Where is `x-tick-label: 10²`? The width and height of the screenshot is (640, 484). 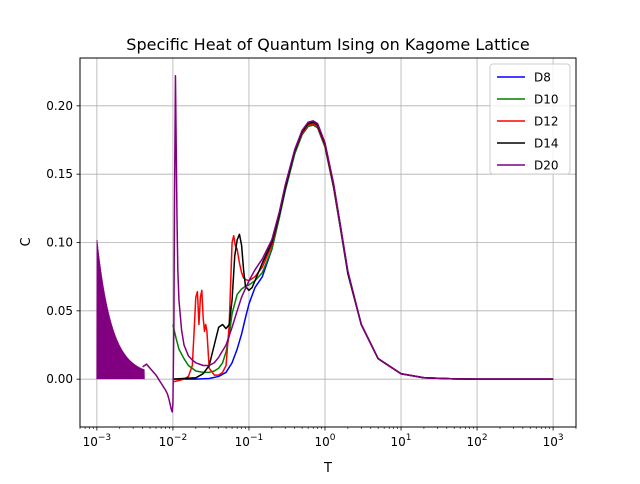
x-tick-label: 10² is located at coordinates (477, 441).